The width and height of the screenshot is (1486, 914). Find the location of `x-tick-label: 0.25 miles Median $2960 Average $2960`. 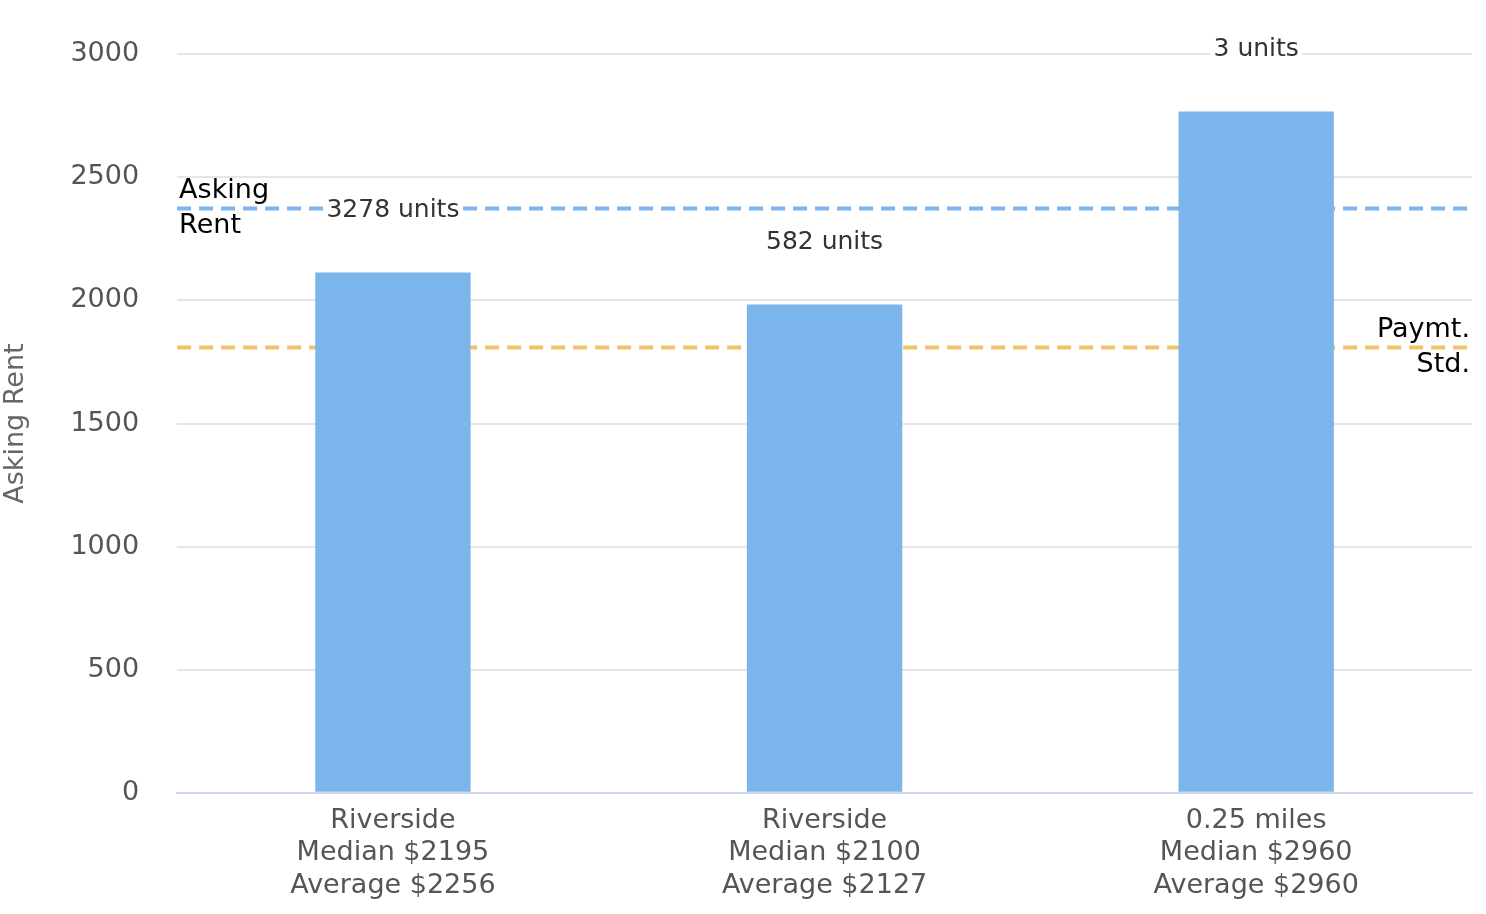

x-tick-label: 0.25 miles Median $2960 Average $2960 is located at coordinates (1256, 851).